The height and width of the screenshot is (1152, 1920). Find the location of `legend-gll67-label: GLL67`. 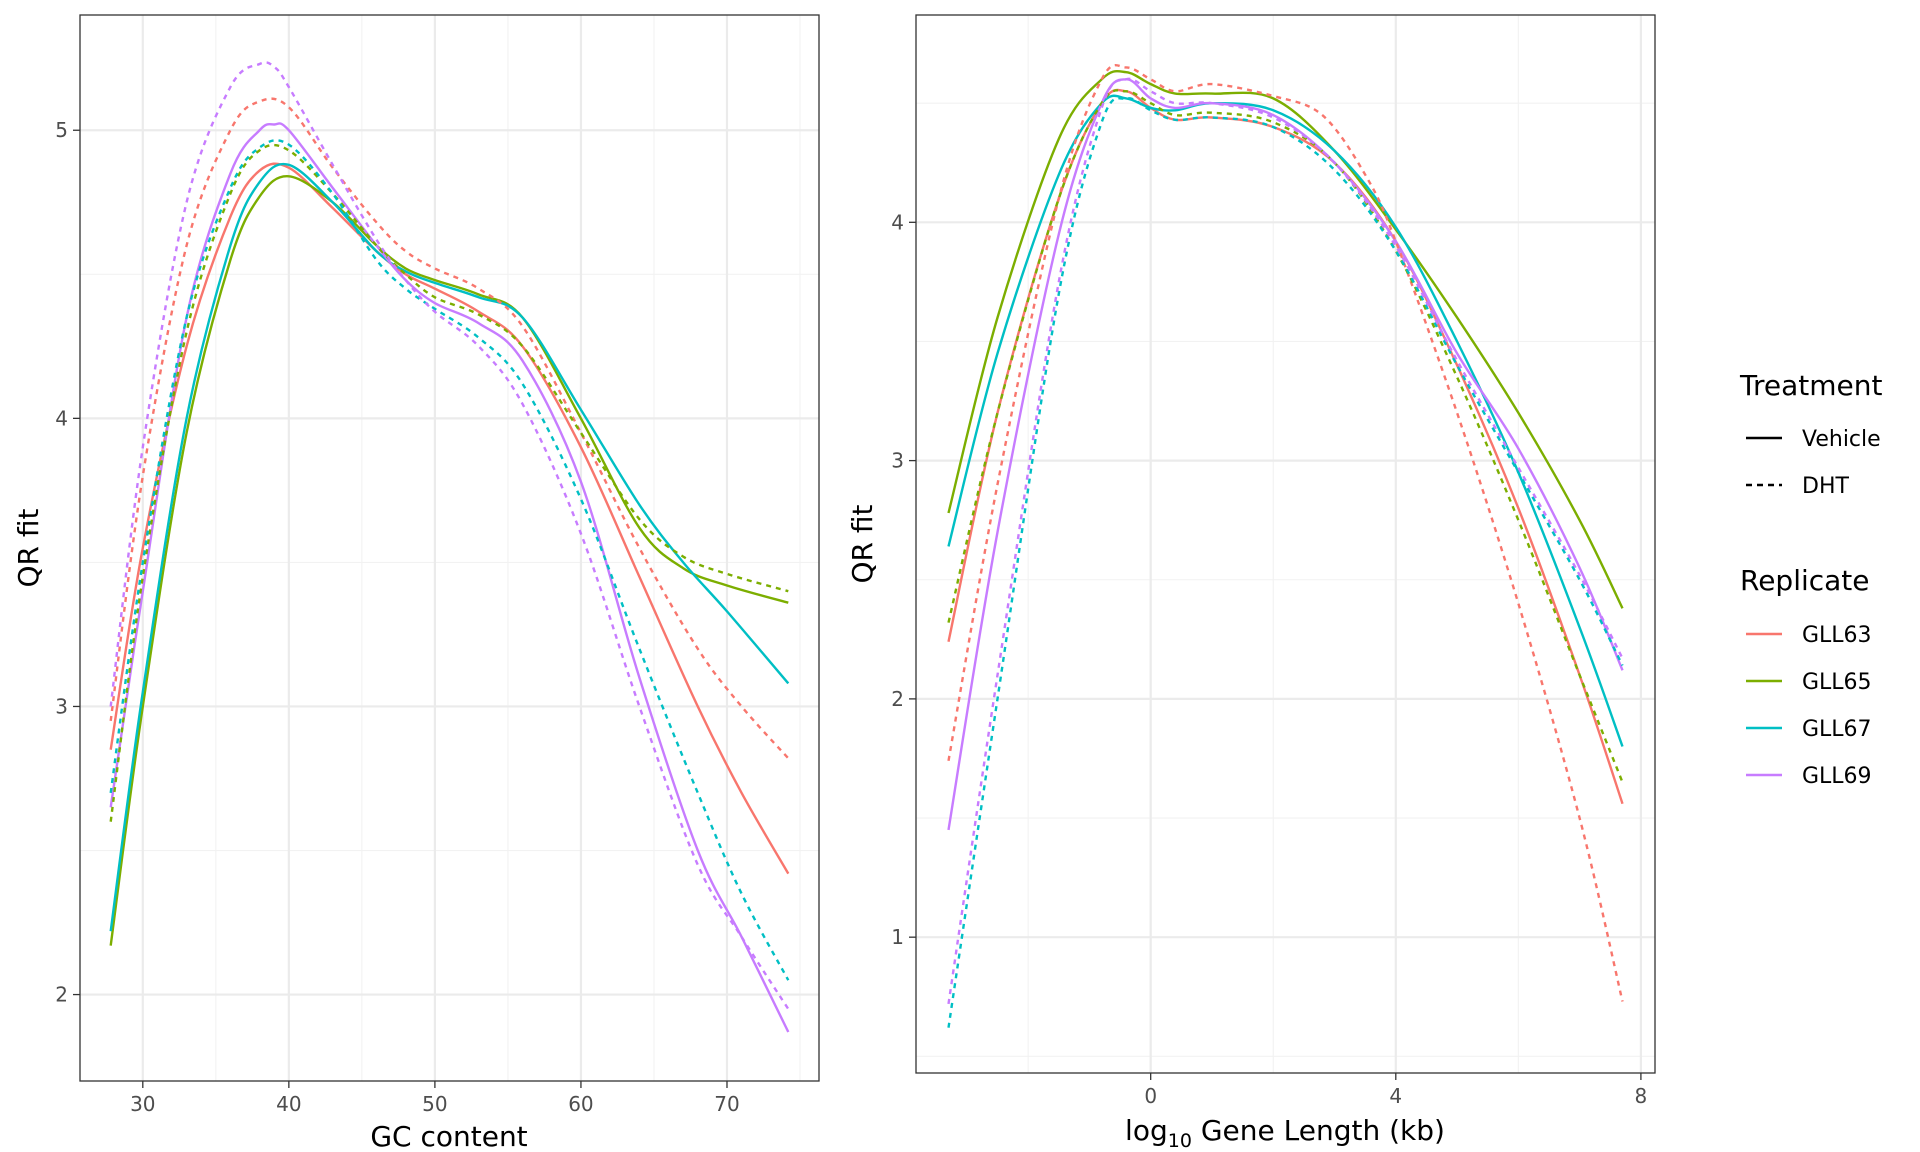

legend-gll67-label: GLL67 is located at coordinates (1837, 729).